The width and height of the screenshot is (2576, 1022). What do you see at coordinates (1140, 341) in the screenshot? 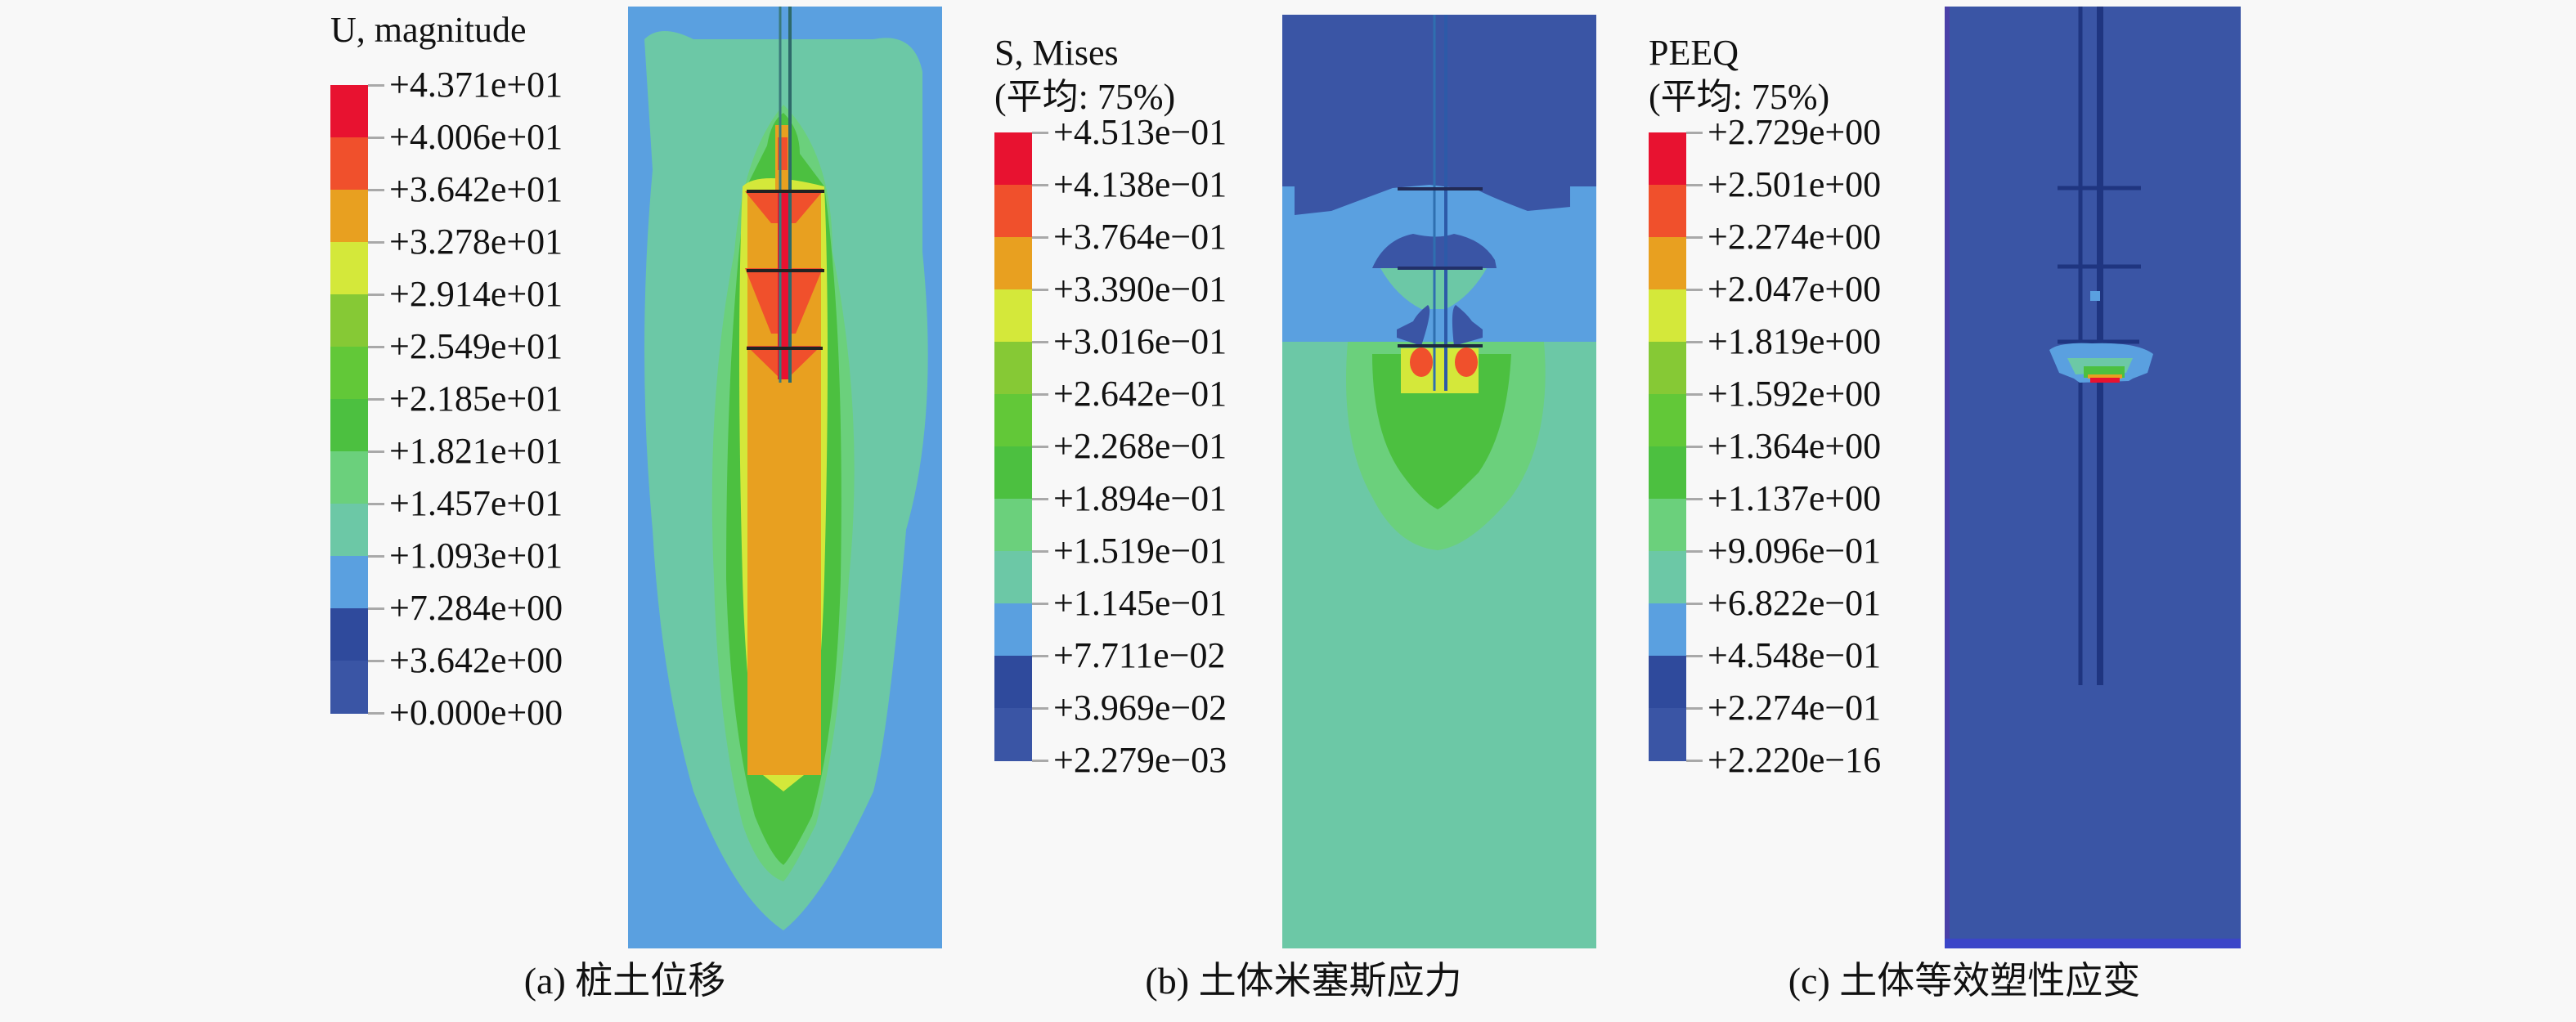
I see `colorbar-tick-label: +3.016e−01` at bounding box center [1140, 341].